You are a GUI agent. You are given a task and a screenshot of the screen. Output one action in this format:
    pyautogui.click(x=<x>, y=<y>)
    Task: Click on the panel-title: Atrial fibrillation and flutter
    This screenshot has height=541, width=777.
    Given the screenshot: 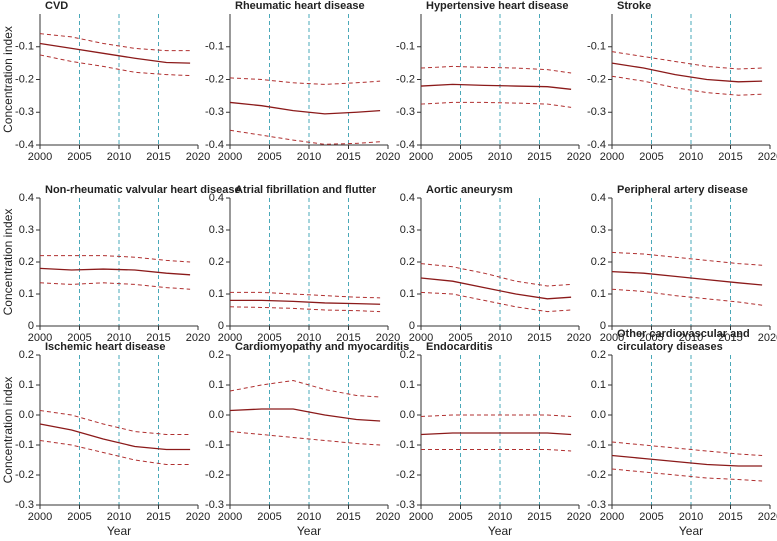 What is the action you would take?
    pyautogui.click(x=306, y=190)
    